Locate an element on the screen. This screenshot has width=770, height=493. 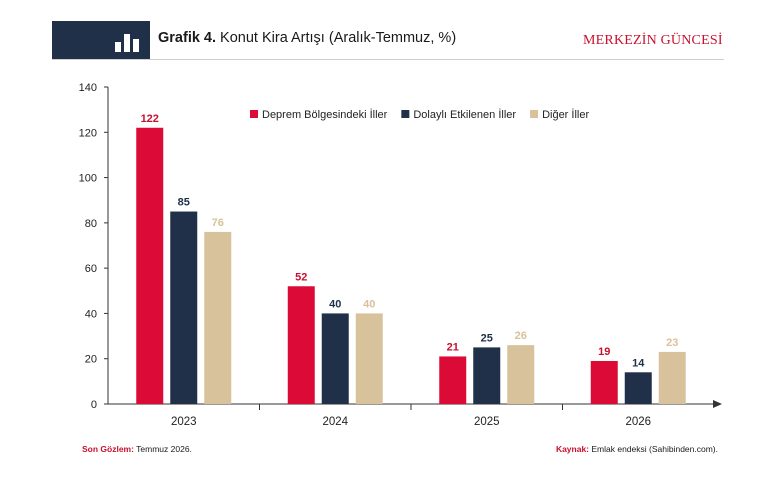
y-tick-label: 60 is located at coordinates (91, 269).